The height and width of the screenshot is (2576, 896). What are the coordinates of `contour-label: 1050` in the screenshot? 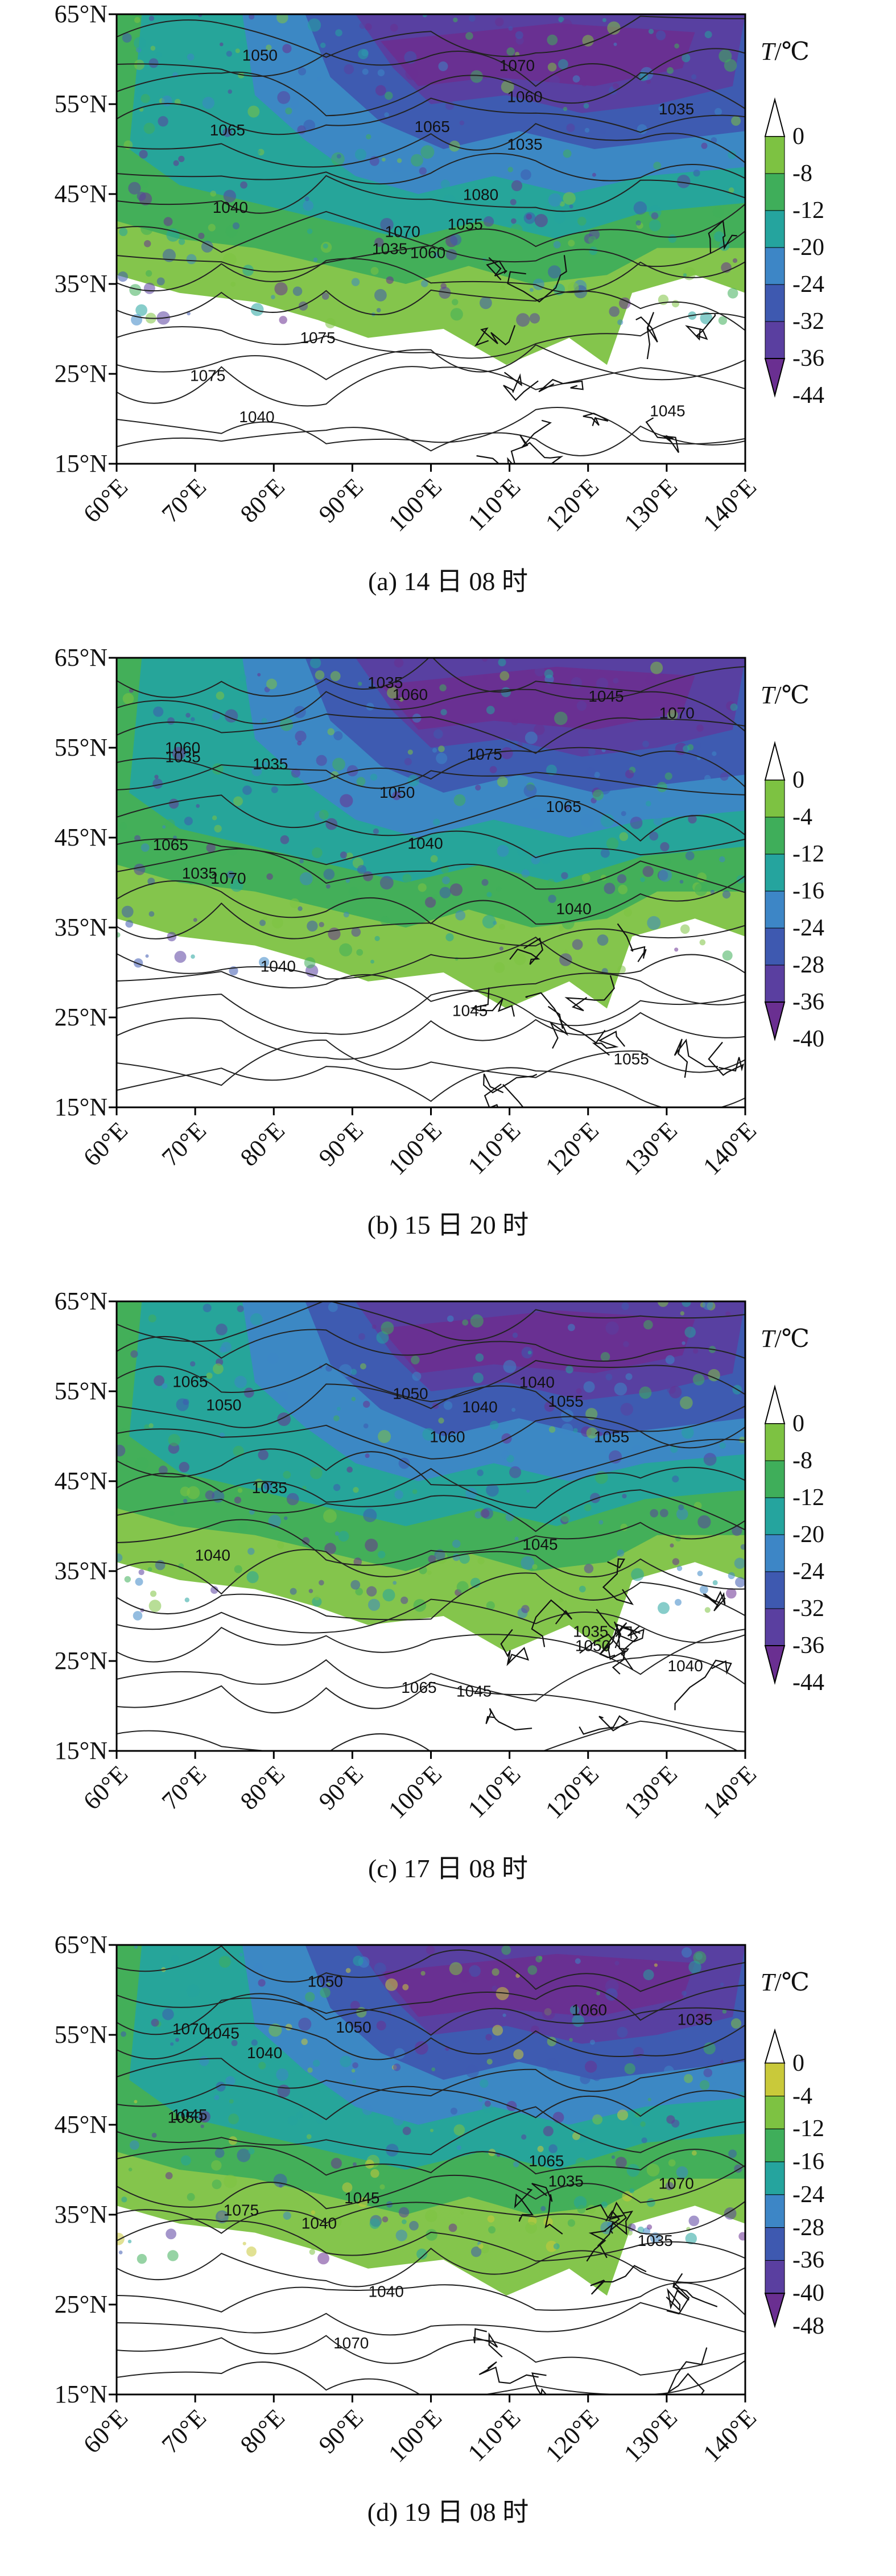 It's located at (185, 2117).